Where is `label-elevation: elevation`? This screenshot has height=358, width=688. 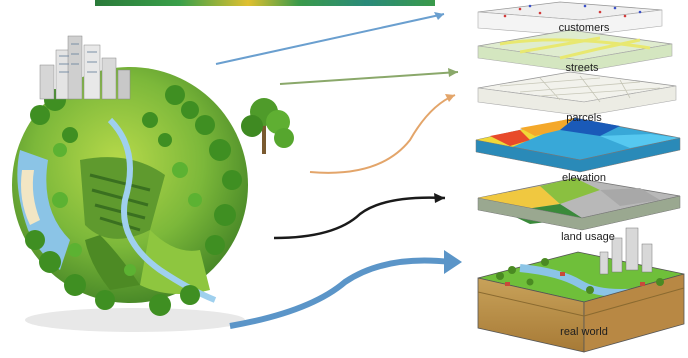 label-elevation: elevation is located at coordinates (584, 178).